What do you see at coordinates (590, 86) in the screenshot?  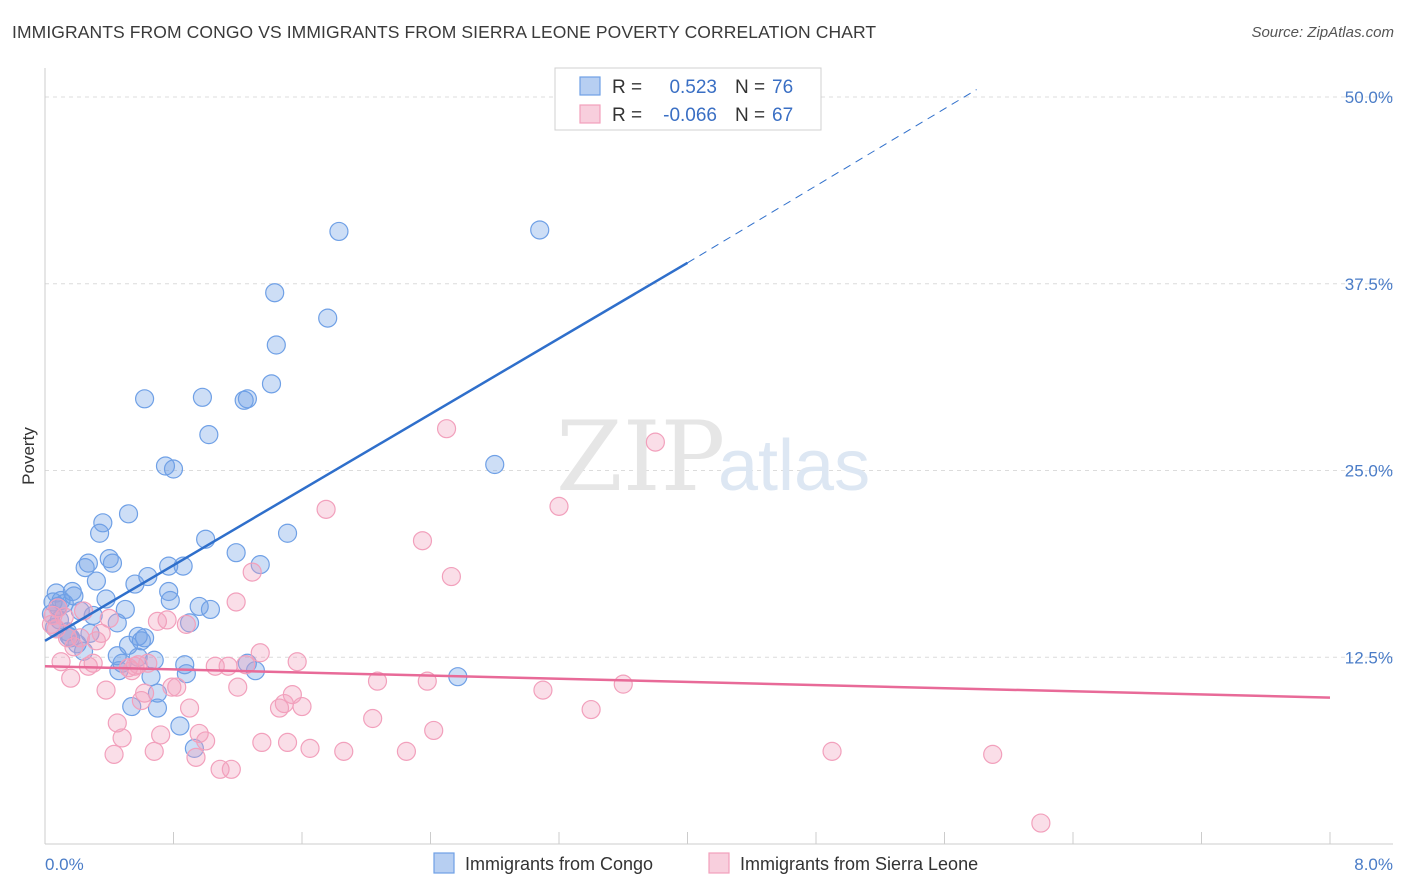 I see `congo-legend-swatch` at bounding box center [590, 86].